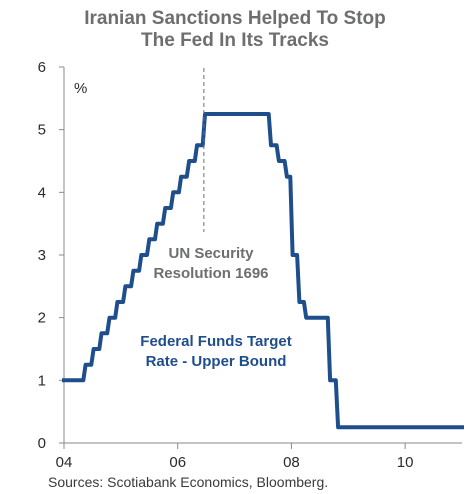 This screenshot has height=494, width=470. I want to click on chart-title-line-2: The Fed In Its Tracks, so click(235, 40).